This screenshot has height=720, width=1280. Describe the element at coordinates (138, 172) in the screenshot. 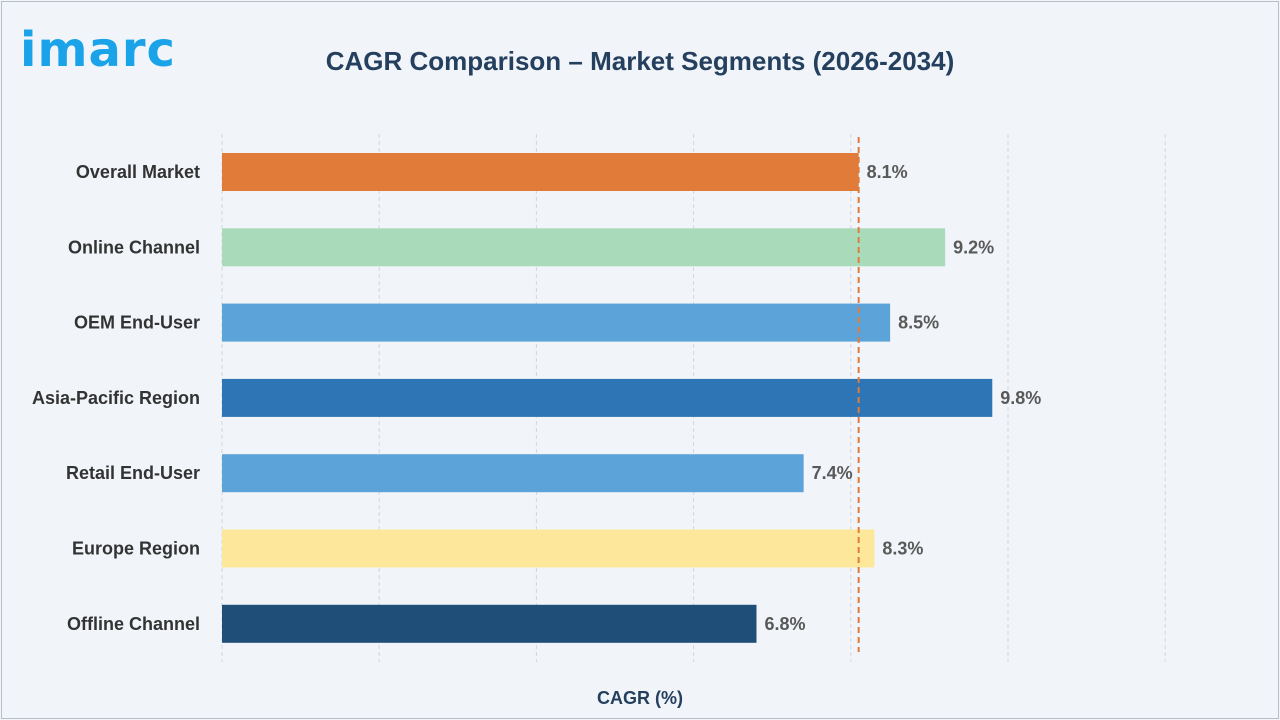

I see `category-label-0: Overall Market` at that location.